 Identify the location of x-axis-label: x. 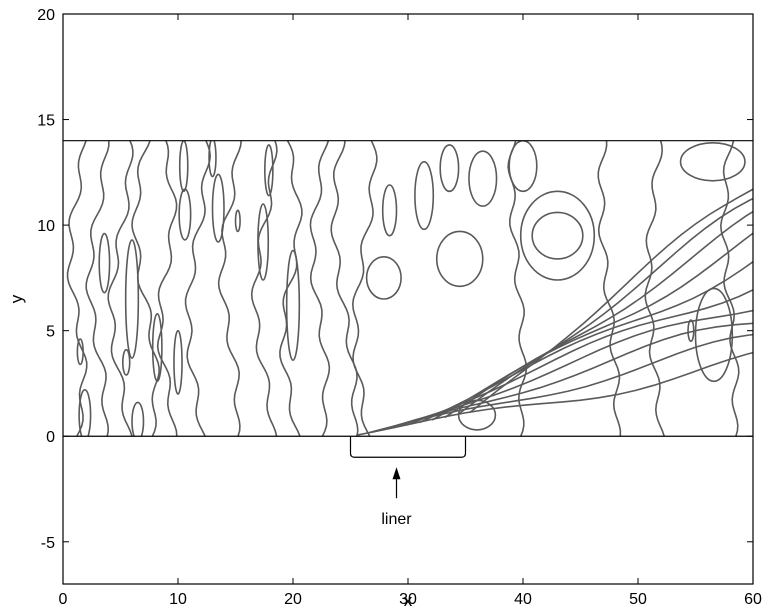
(408, 600).